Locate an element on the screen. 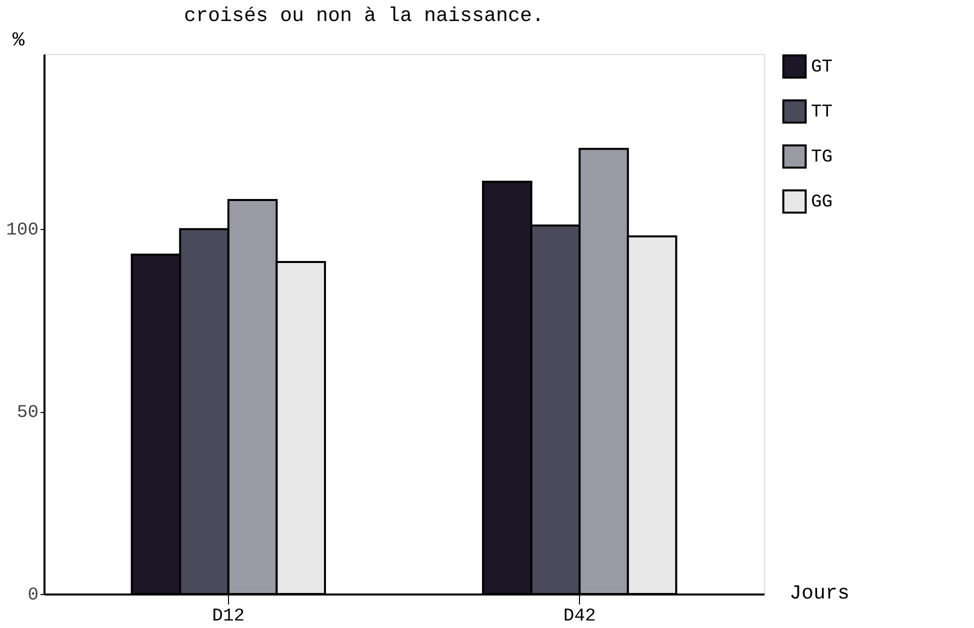 The width and height of the screenshot is (974, 628). y-tick-label: 50 is located at coordinates (27, 413).